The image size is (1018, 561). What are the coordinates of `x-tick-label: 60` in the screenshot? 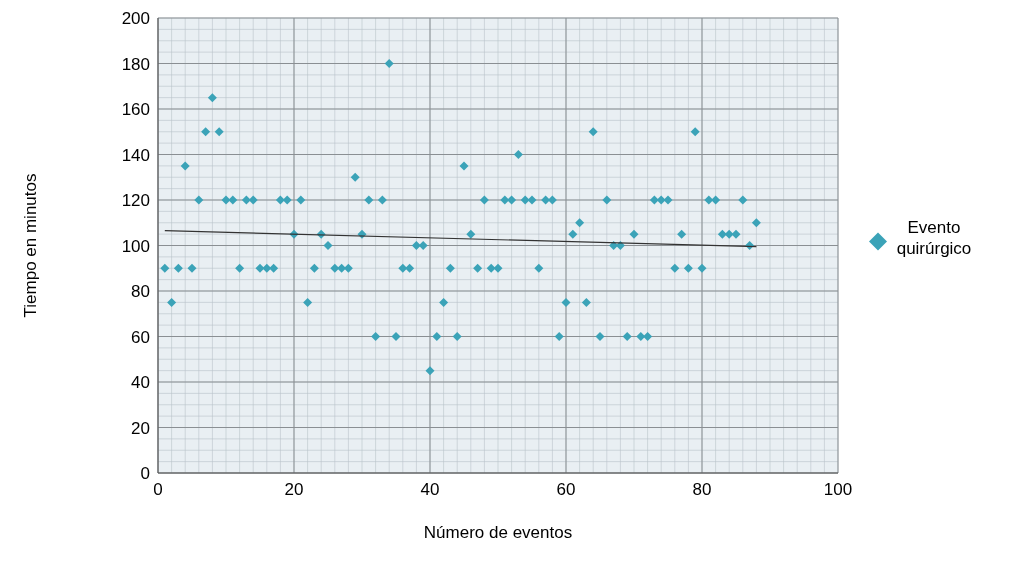 It's located at (566, 489).